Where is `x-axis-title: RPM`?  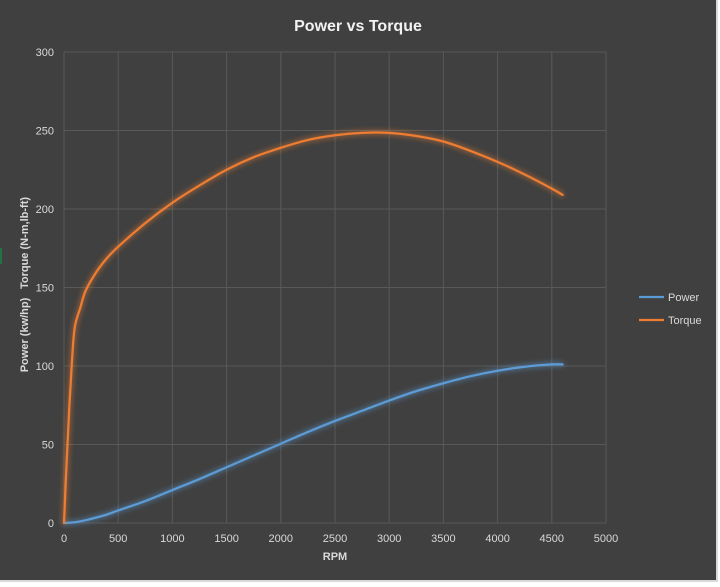 x-axis-title: RPM is located at coordinates (335, 557).